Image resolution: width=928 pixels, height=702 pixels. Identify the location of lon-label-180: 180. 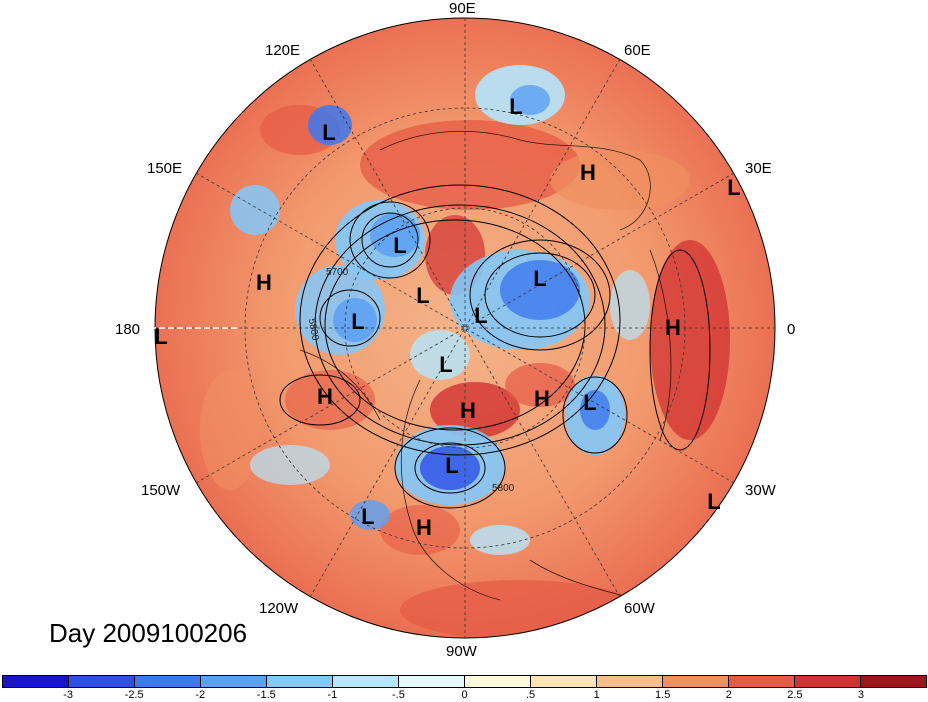
(128, 329).